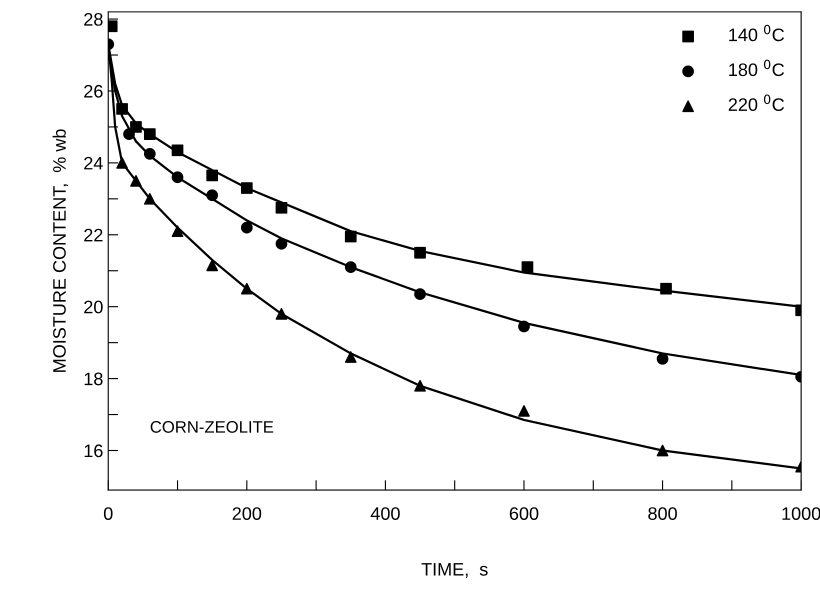 The image size is (820, 594). What do you see at coordinates (93, 307) in the screenshot?
I see `y-tick-label: 20` at bounding box center [93, 307].